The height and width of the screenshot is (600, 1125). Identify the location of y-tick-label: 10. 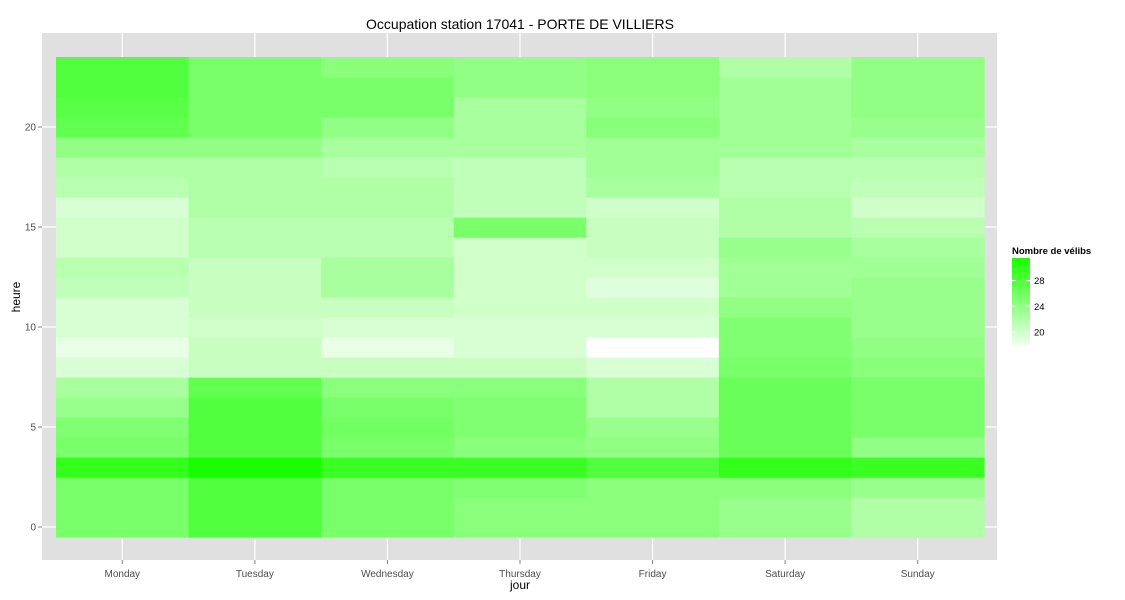
(31, 328).